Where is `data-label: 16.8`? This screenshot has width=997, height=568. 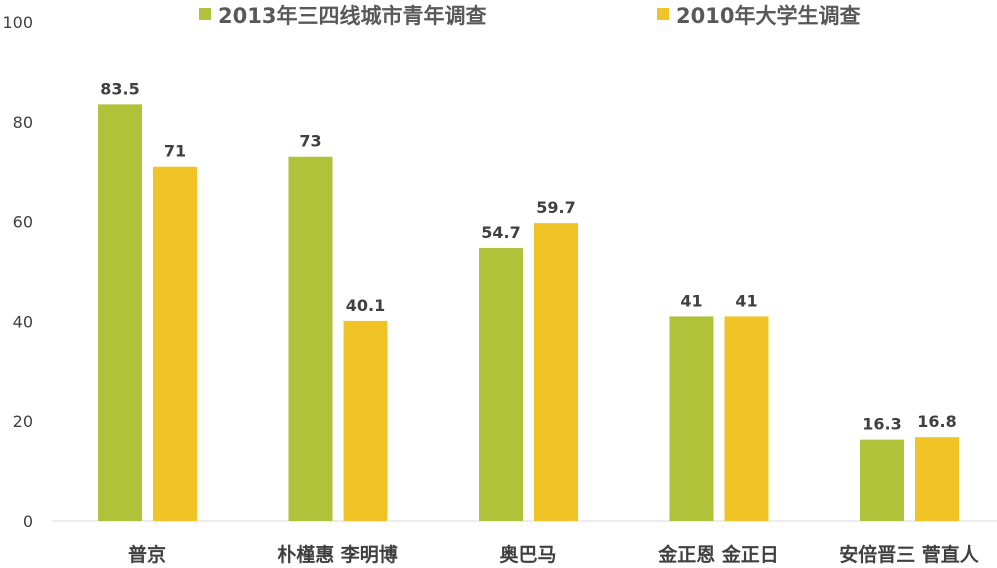
data-label: 16.8 is located at coordinates (936, 421).